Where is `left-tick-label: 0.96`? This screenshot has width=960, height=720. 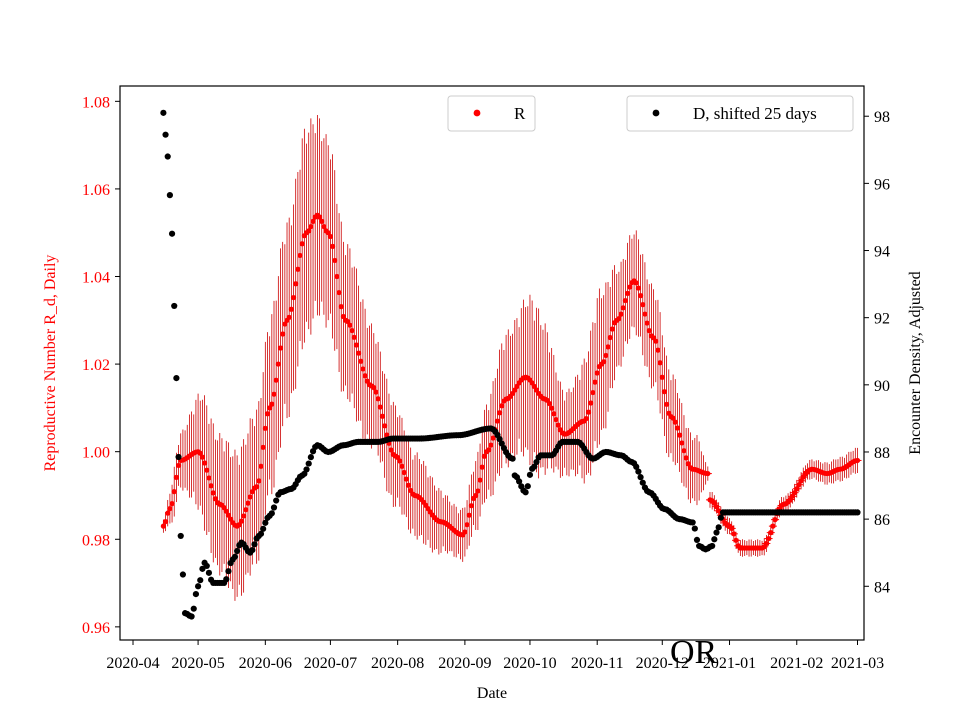
left-tick-label: 0.96 is located at coordinates (96, 628).